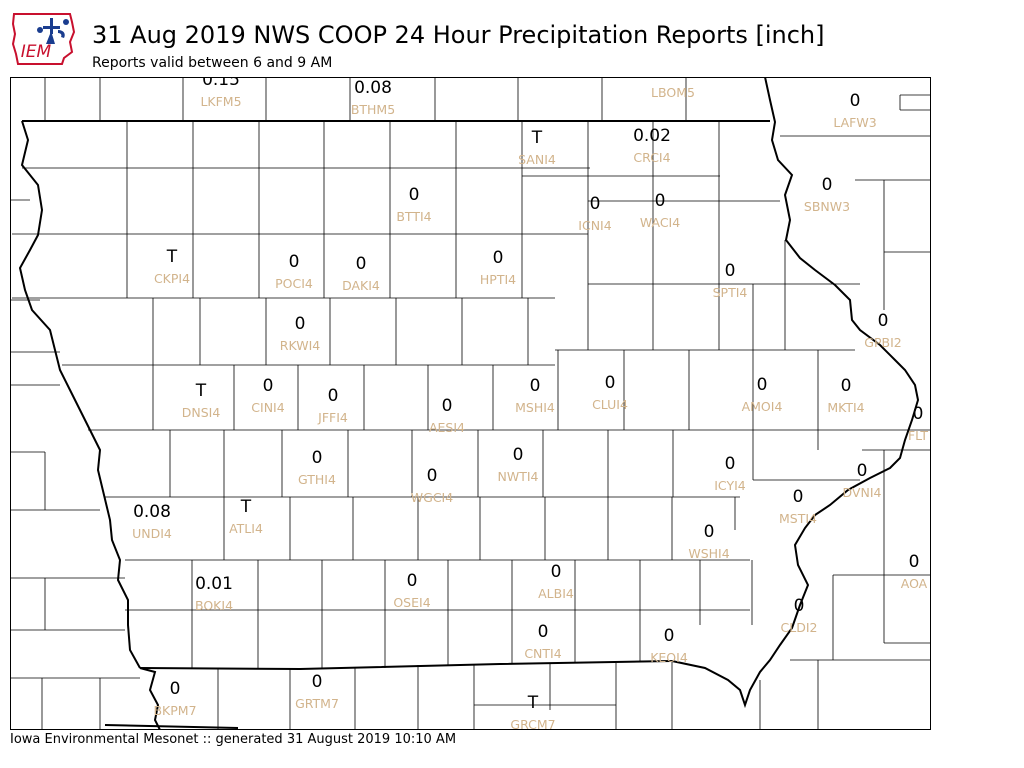 This screenshot has height=768, width=1024. I want to click on station-id-label: AMOI4, so click(762, 406).